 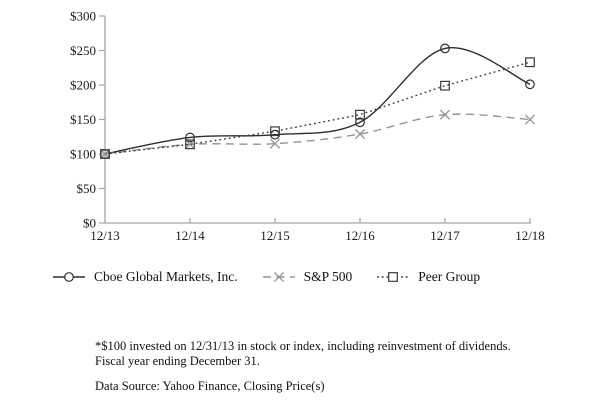 What do you see at coordinates (275, 131) in the screenshot?
I see `marker-peer-group-12/15` at bounding box center [275, 131].